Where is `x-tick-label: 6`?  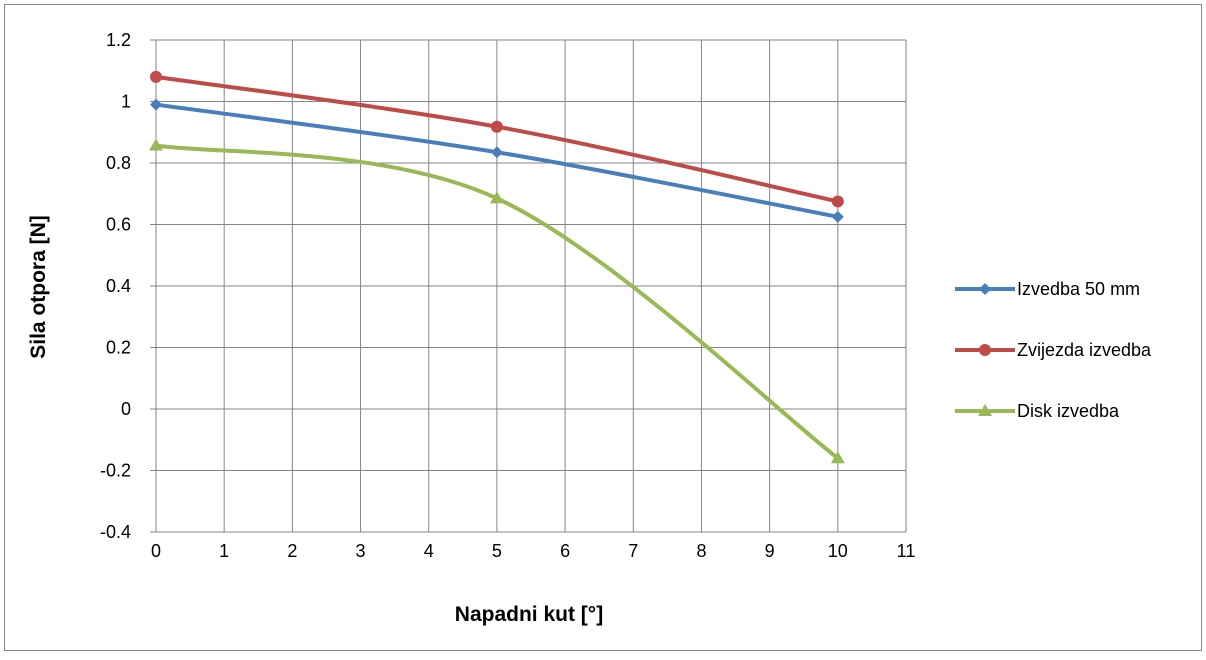
x-tick-label: 6 is located at coordinates (565, 551).